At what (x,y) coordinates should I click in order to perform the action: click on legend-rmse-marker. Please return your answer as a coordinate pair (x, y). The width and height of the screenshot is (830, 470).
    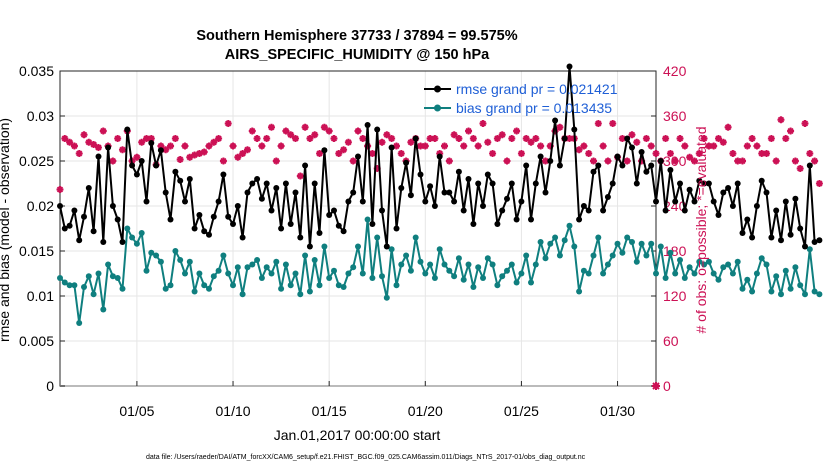
    Looking at the image, I should click on (437, 89).